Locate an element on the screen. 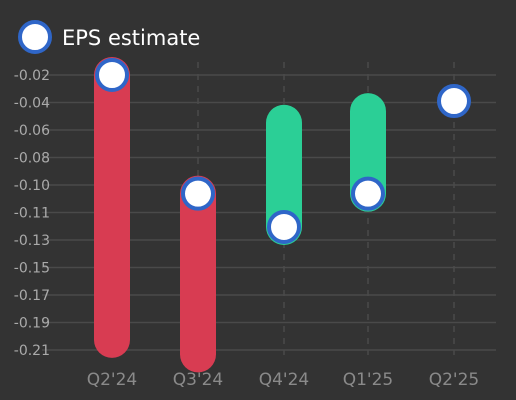 The image size is (516, 400). legend-label: EPS estimate is located at coordinates (131, 38).